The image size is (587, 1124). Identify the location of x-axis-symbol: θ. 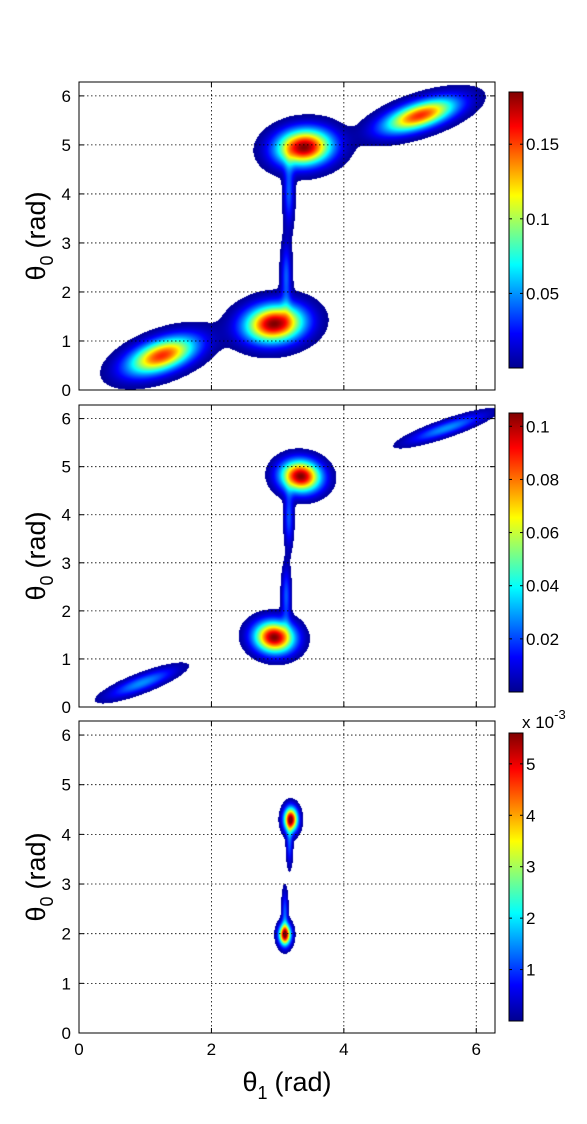
(249, 1082).